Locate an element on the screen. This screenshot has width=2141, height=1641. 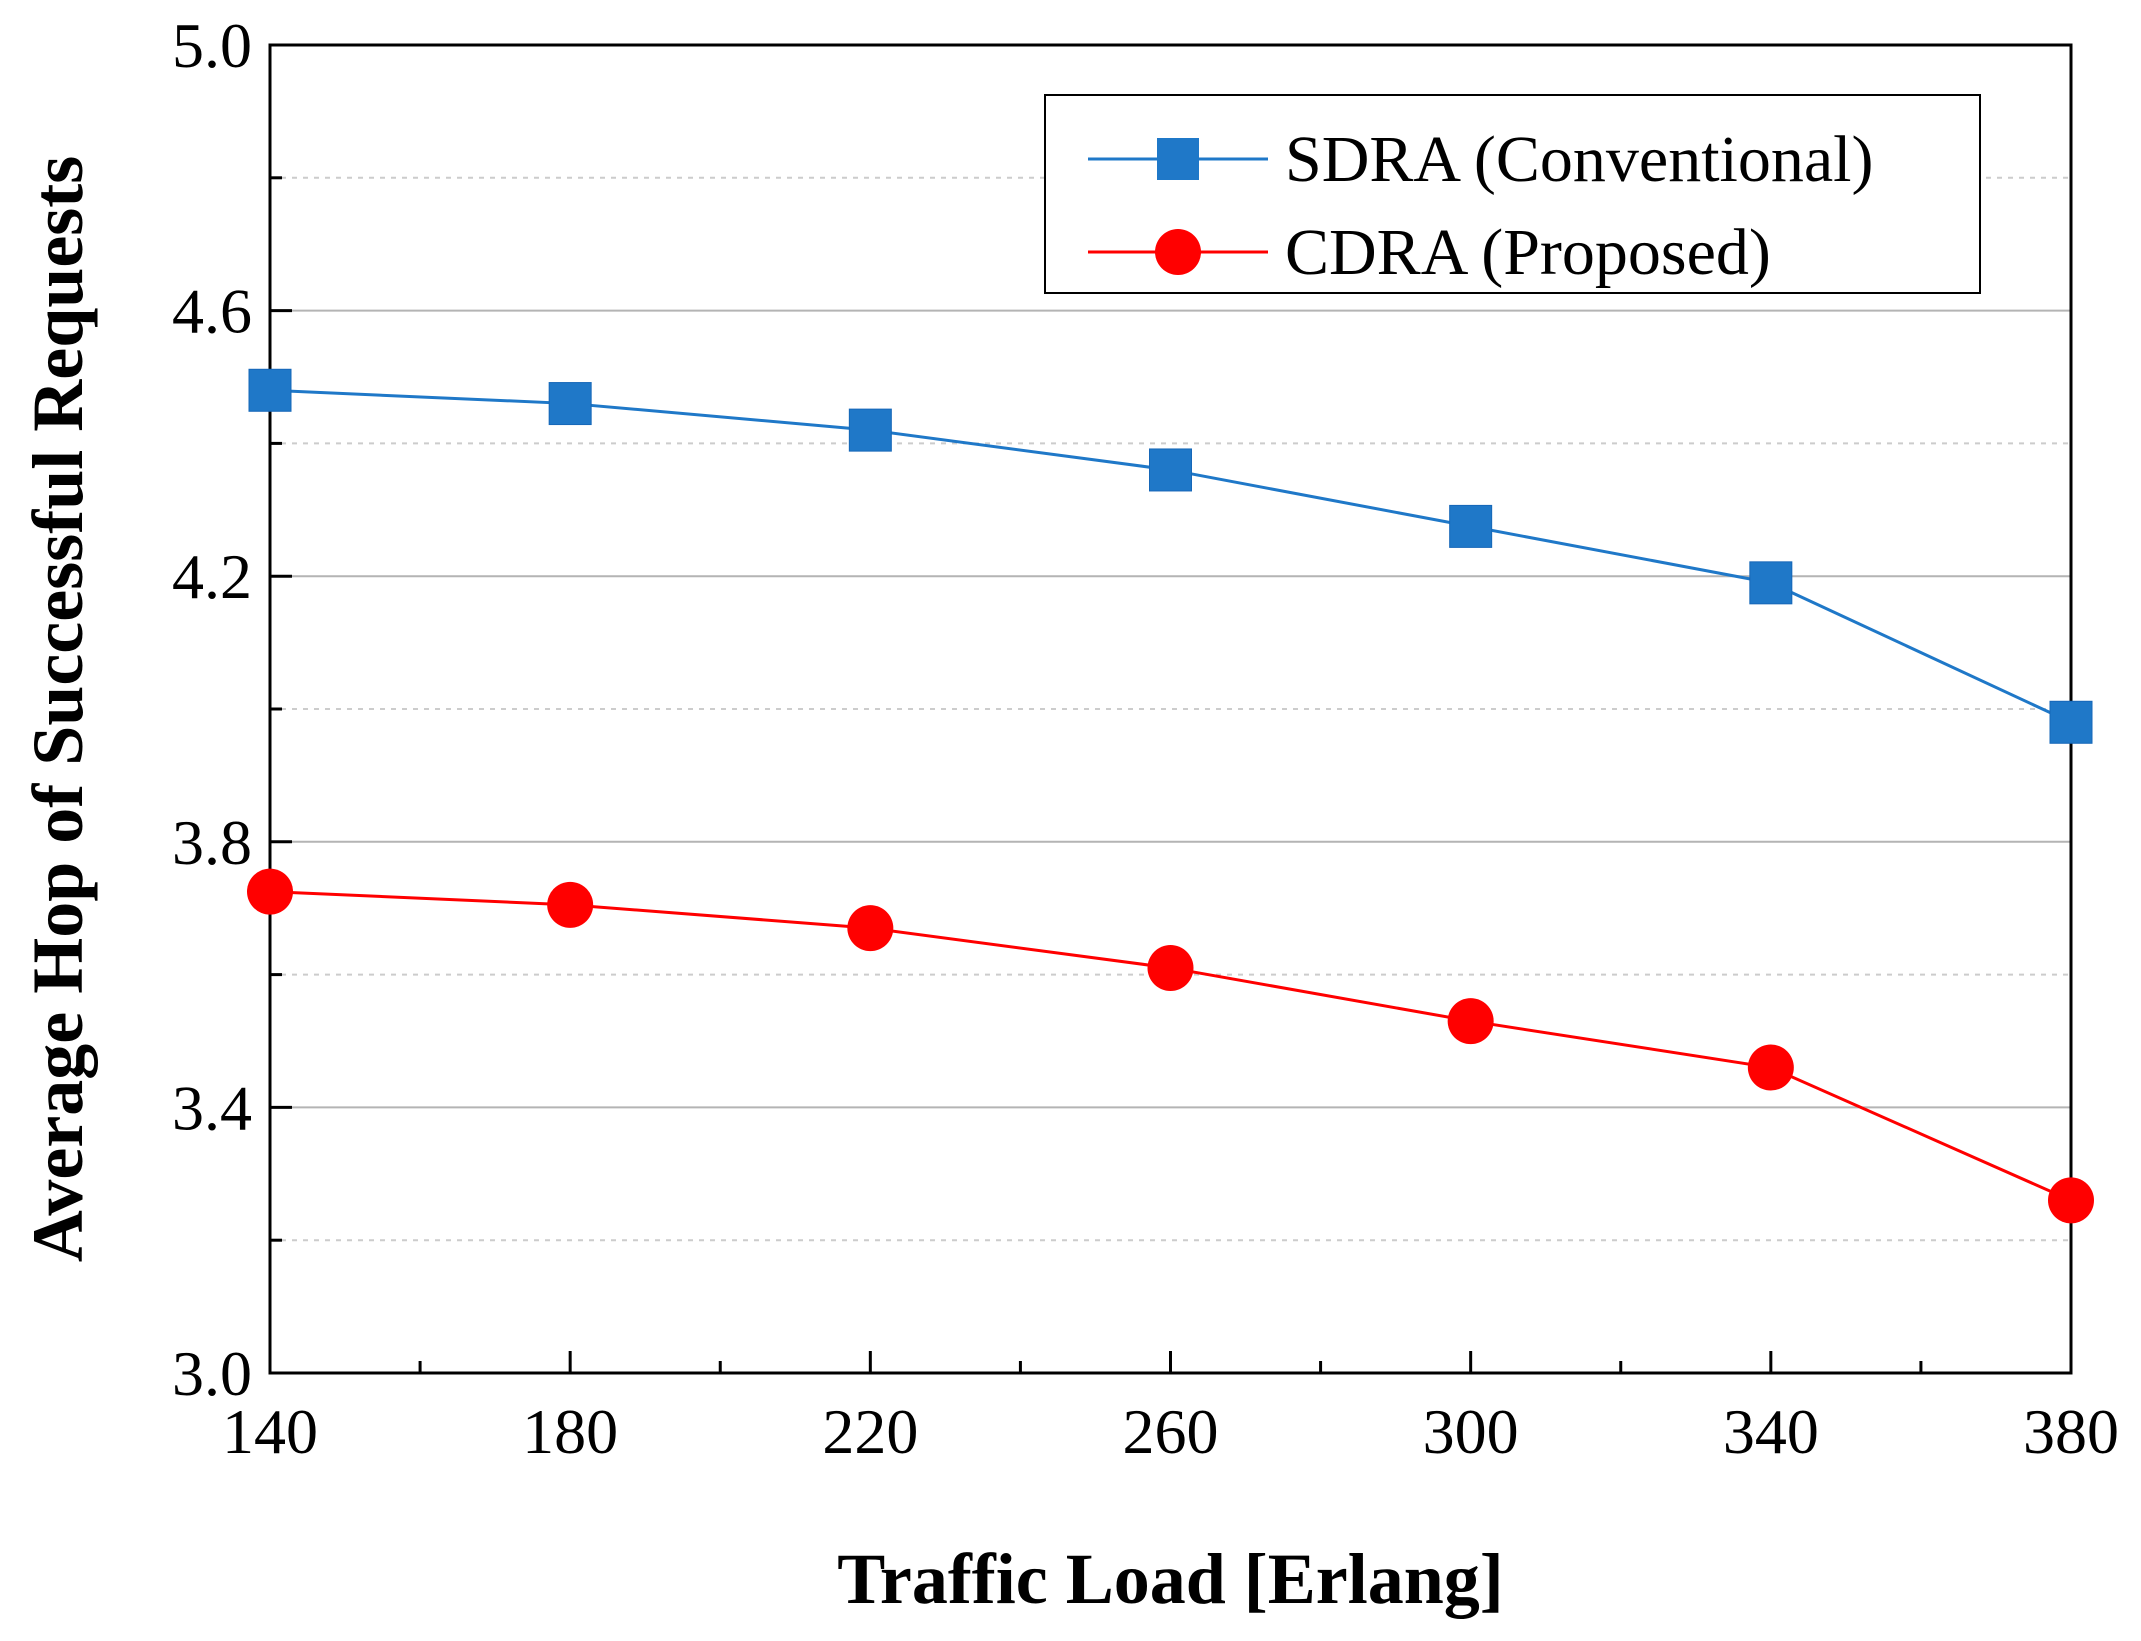
x-tick-label: 340 is located at coordinates (1771, 1431).